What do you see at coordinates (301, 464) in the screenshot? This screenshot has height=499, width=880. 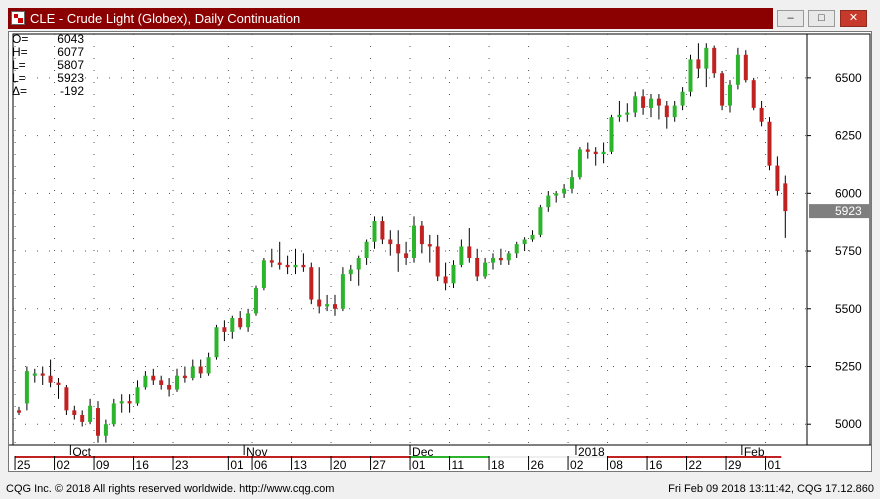 I see `day-label: 13` at bounding box center [301, 464].